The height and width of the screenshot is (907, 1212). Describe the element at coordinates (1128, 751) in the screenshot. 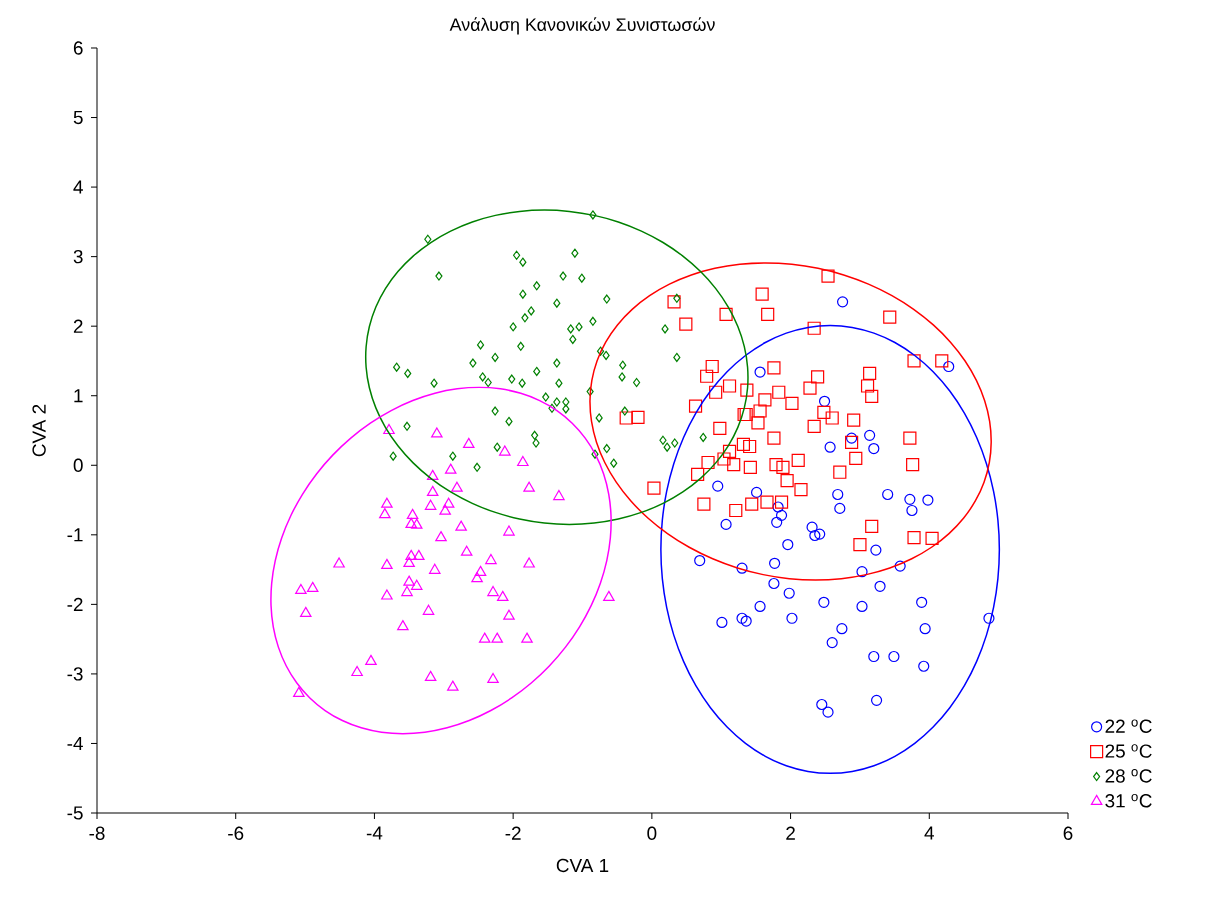

I see `legend-label: 25 $^{o}$C` at that location.